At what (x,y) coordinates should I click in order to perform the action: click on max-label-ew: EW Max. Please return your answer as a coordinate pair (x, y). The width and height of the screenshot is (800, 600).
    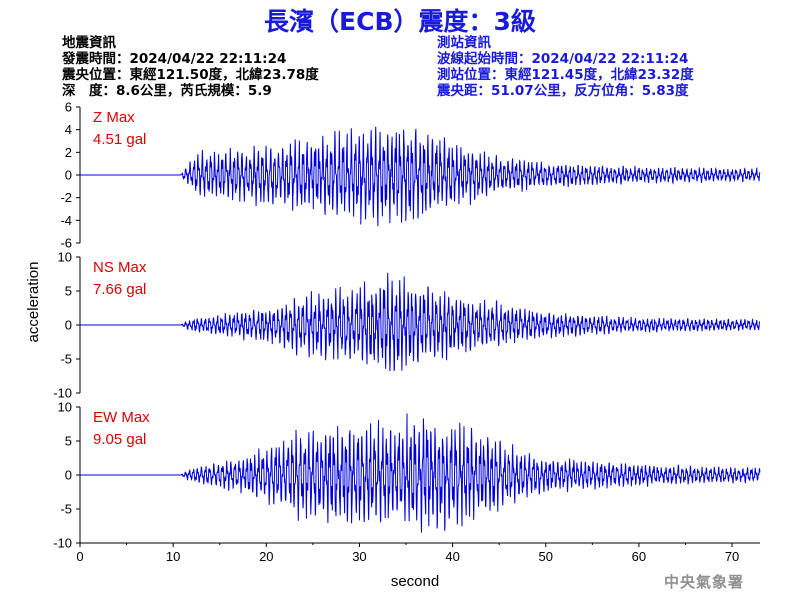
    Looking at the image, I should click on (121, 417).